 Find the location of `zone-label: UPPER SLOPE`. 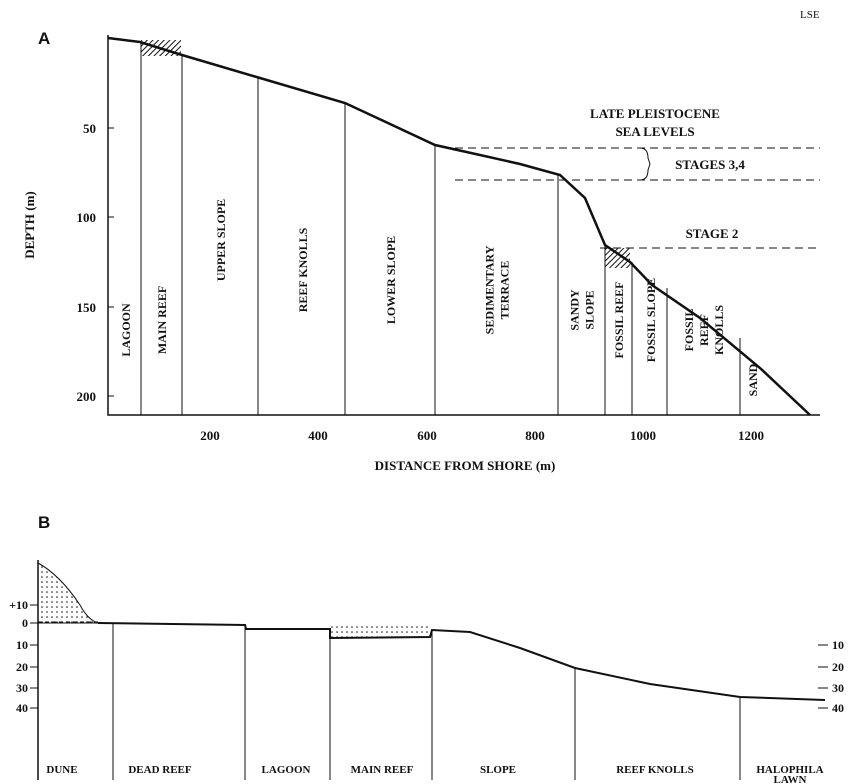

zone-label: UPPER SLOPE is located at coordinates (221, 240).